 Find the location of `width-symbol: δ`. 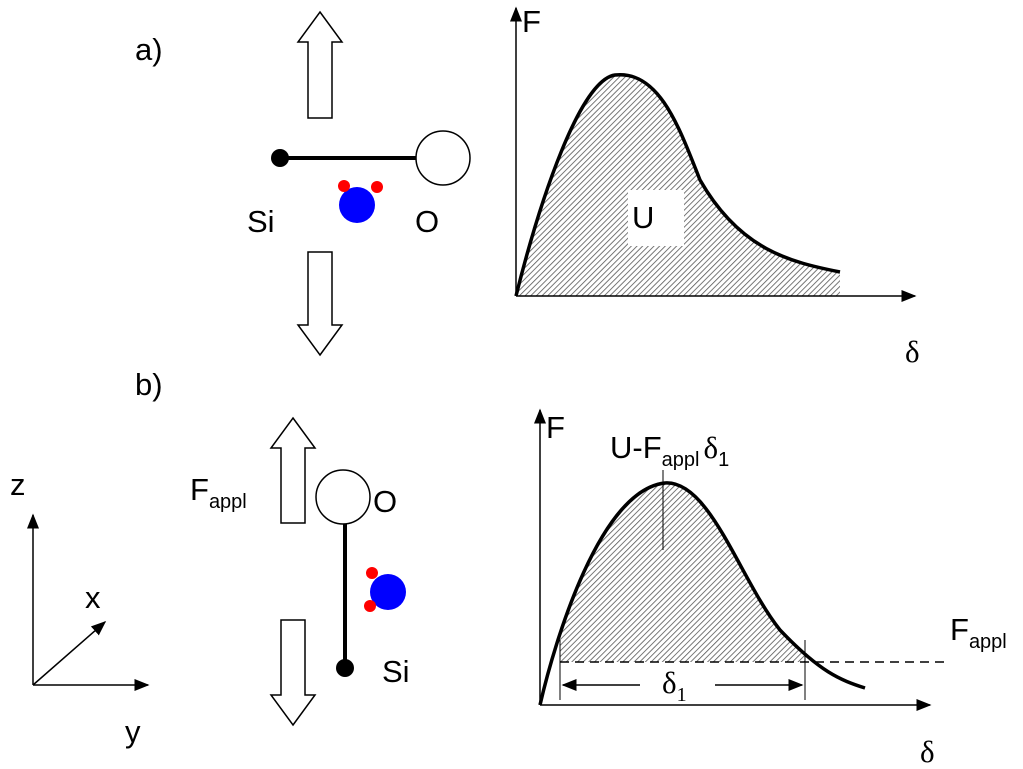

width-symbol: δ is located at coordinates (669, 682).